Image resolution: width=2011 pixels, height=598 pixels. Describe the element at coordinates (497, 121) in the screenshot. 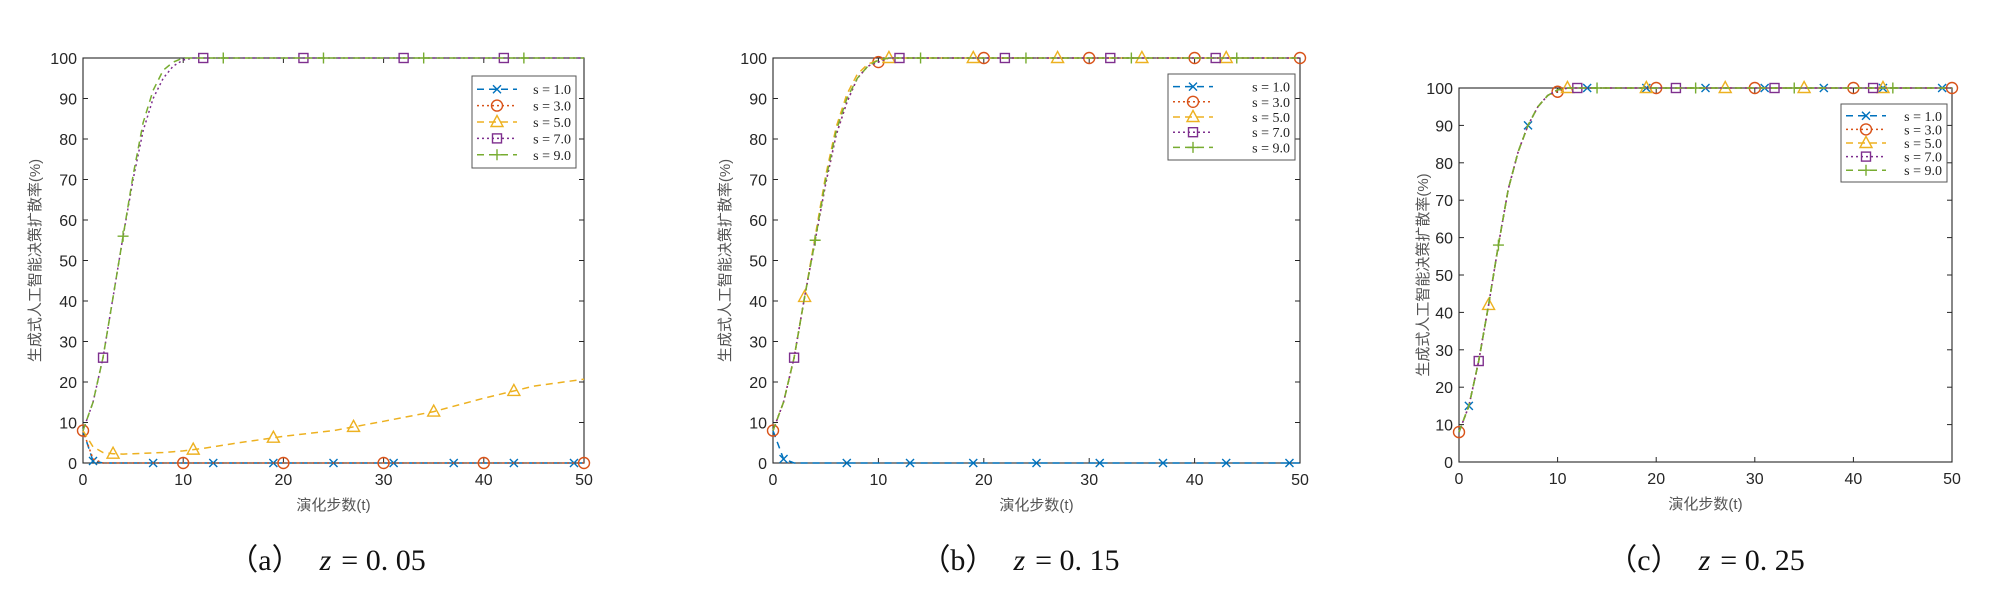

I see `legend-marker-s5` at that location.